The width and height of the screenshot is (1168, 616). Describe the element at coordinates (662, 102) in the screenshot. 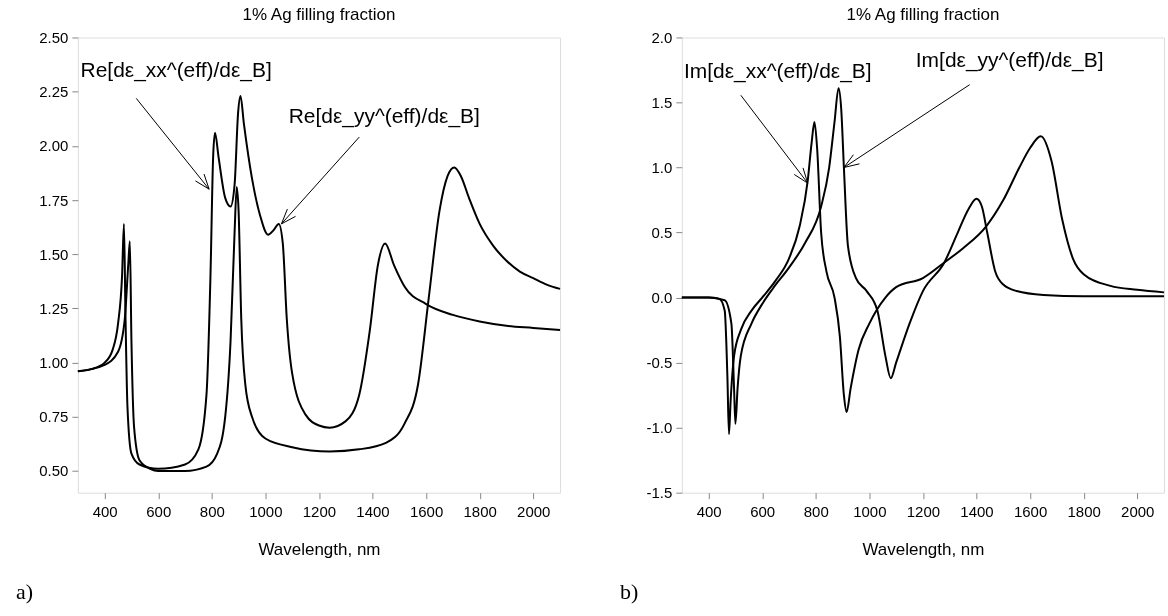

I see `y-tick-label: 1.5` at that location.